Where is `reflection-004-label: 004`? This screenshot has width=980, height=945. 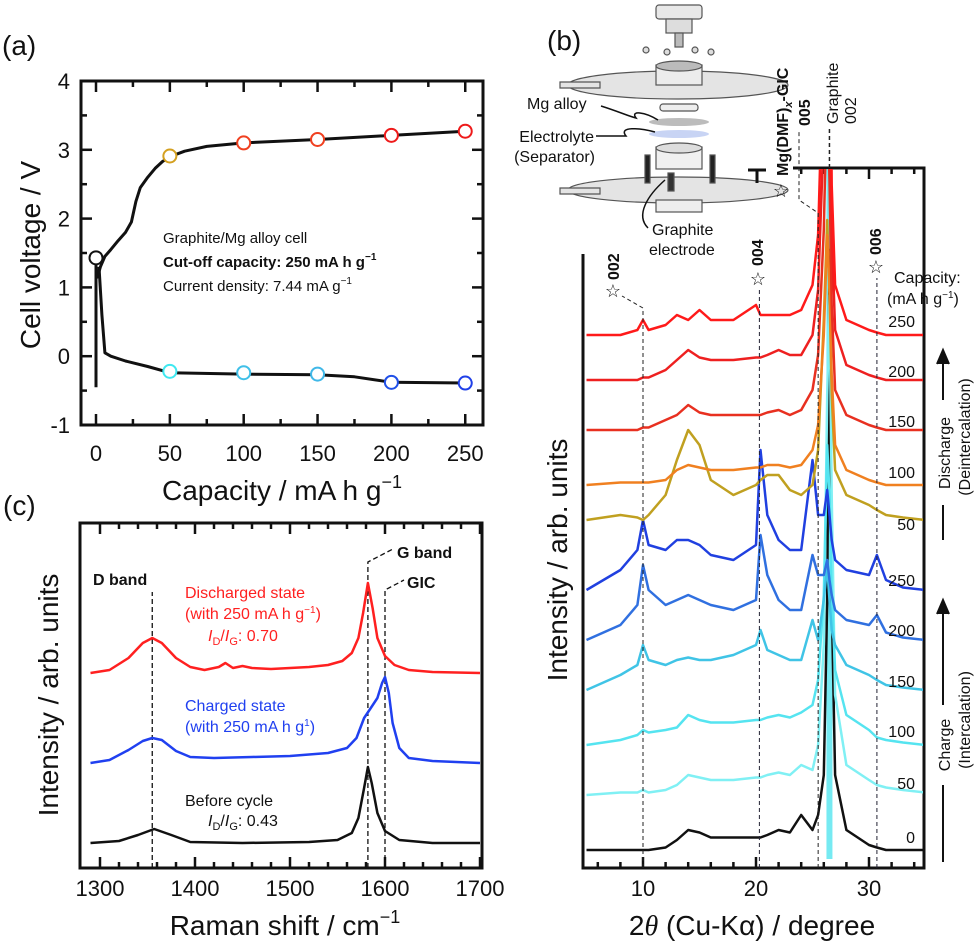
reflection-004-label: 004 is located at coordinates (758, 252).